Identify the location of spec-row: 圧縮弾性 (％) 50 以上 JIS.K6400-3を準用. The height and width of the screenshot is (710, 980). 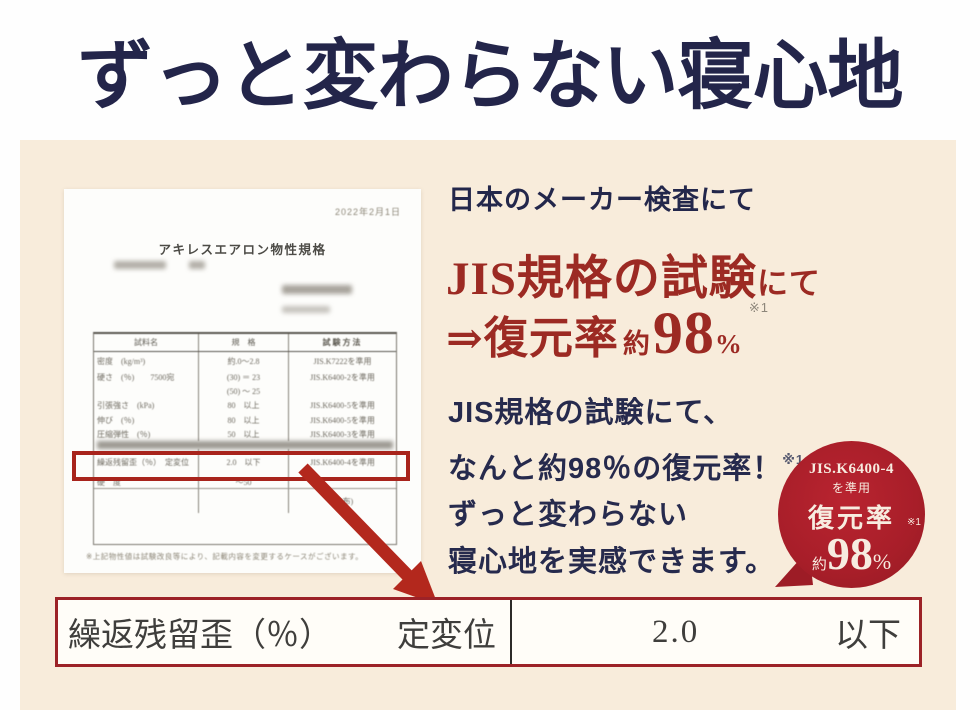
(245, 434).